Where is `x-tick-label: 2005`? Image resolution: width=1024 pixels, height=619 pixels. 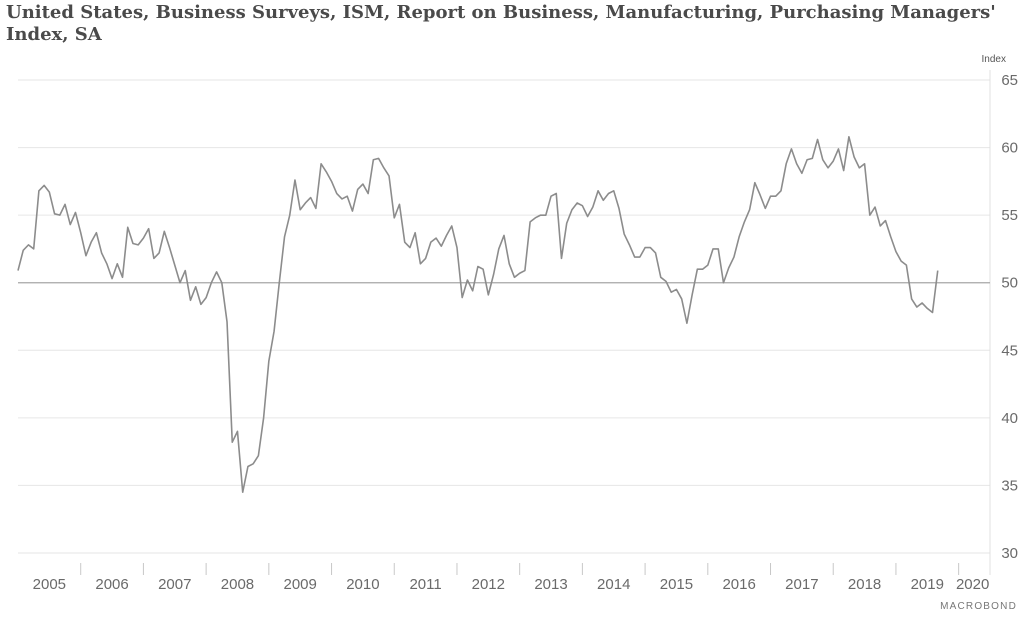
x-tick-label: 2005 is located at coordinates (49, 584).